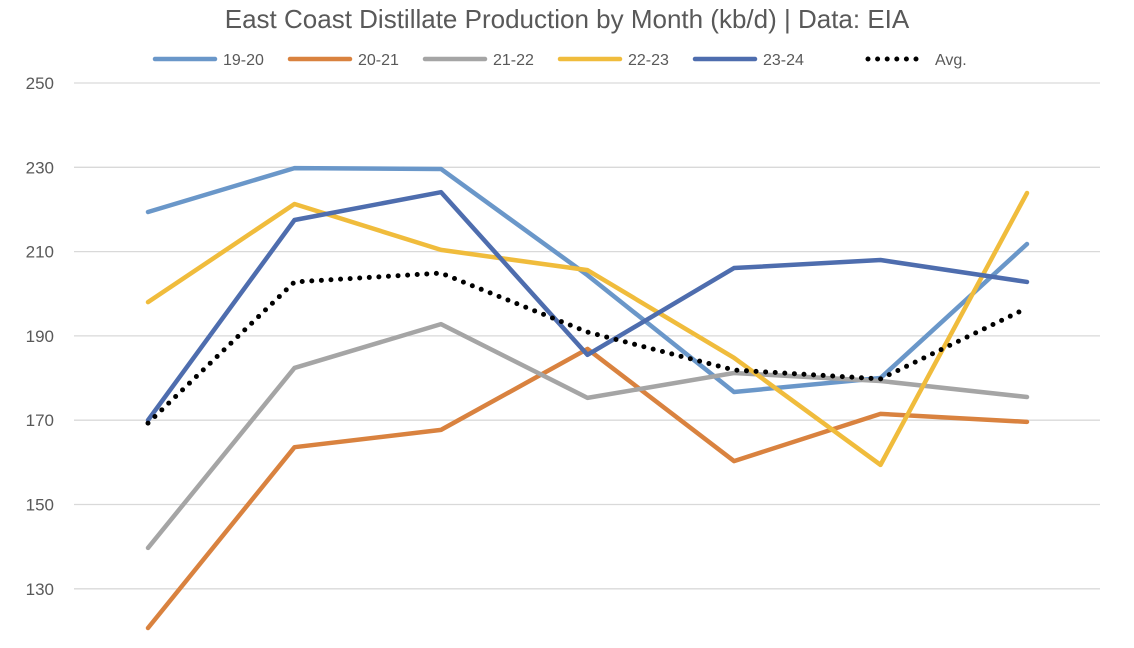 The width and height of the screenshot is (1134, 648). Describe the element at coordinates (951, 60) in the screenshot. I see `legend-label: Avg.` at that location.